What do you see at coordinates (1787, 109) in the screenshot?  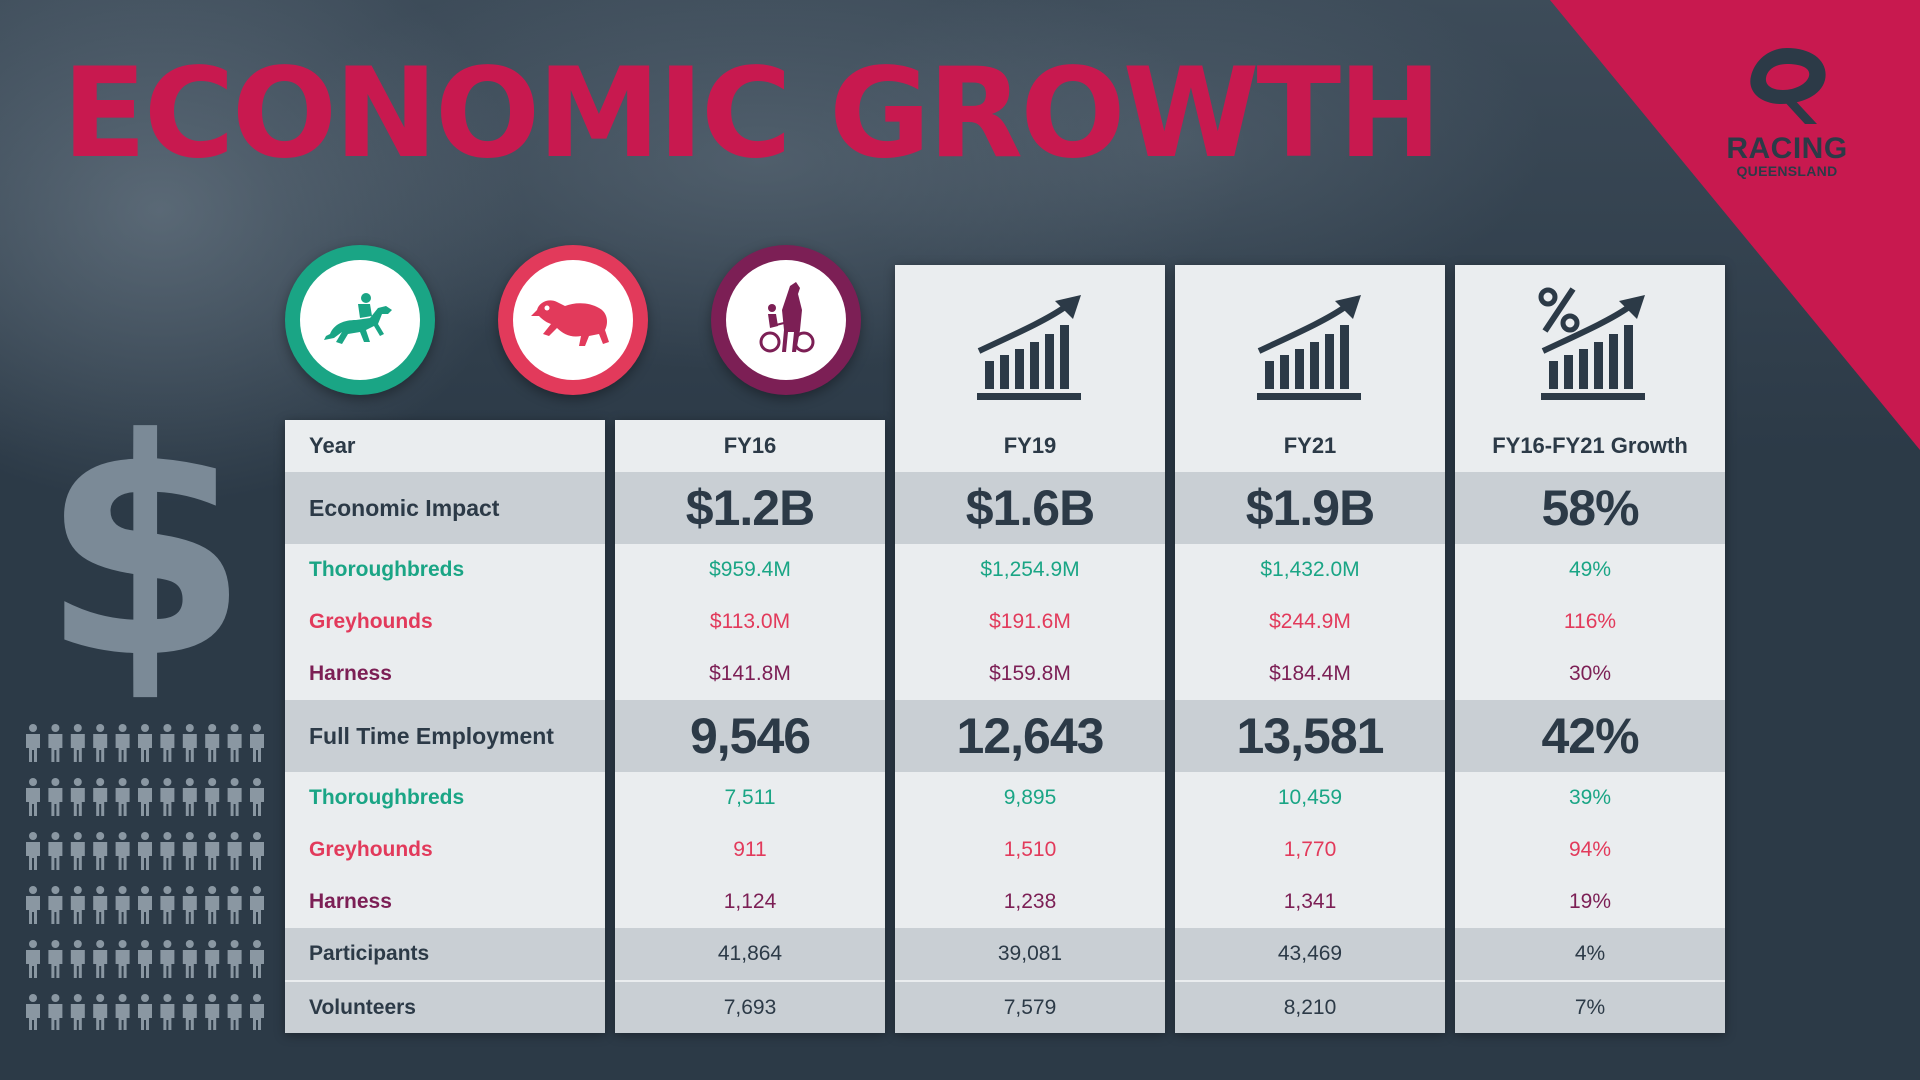 I see `racing-queensland-logo: RACING QUEENSLAND` at bounding box center [1787, 109].